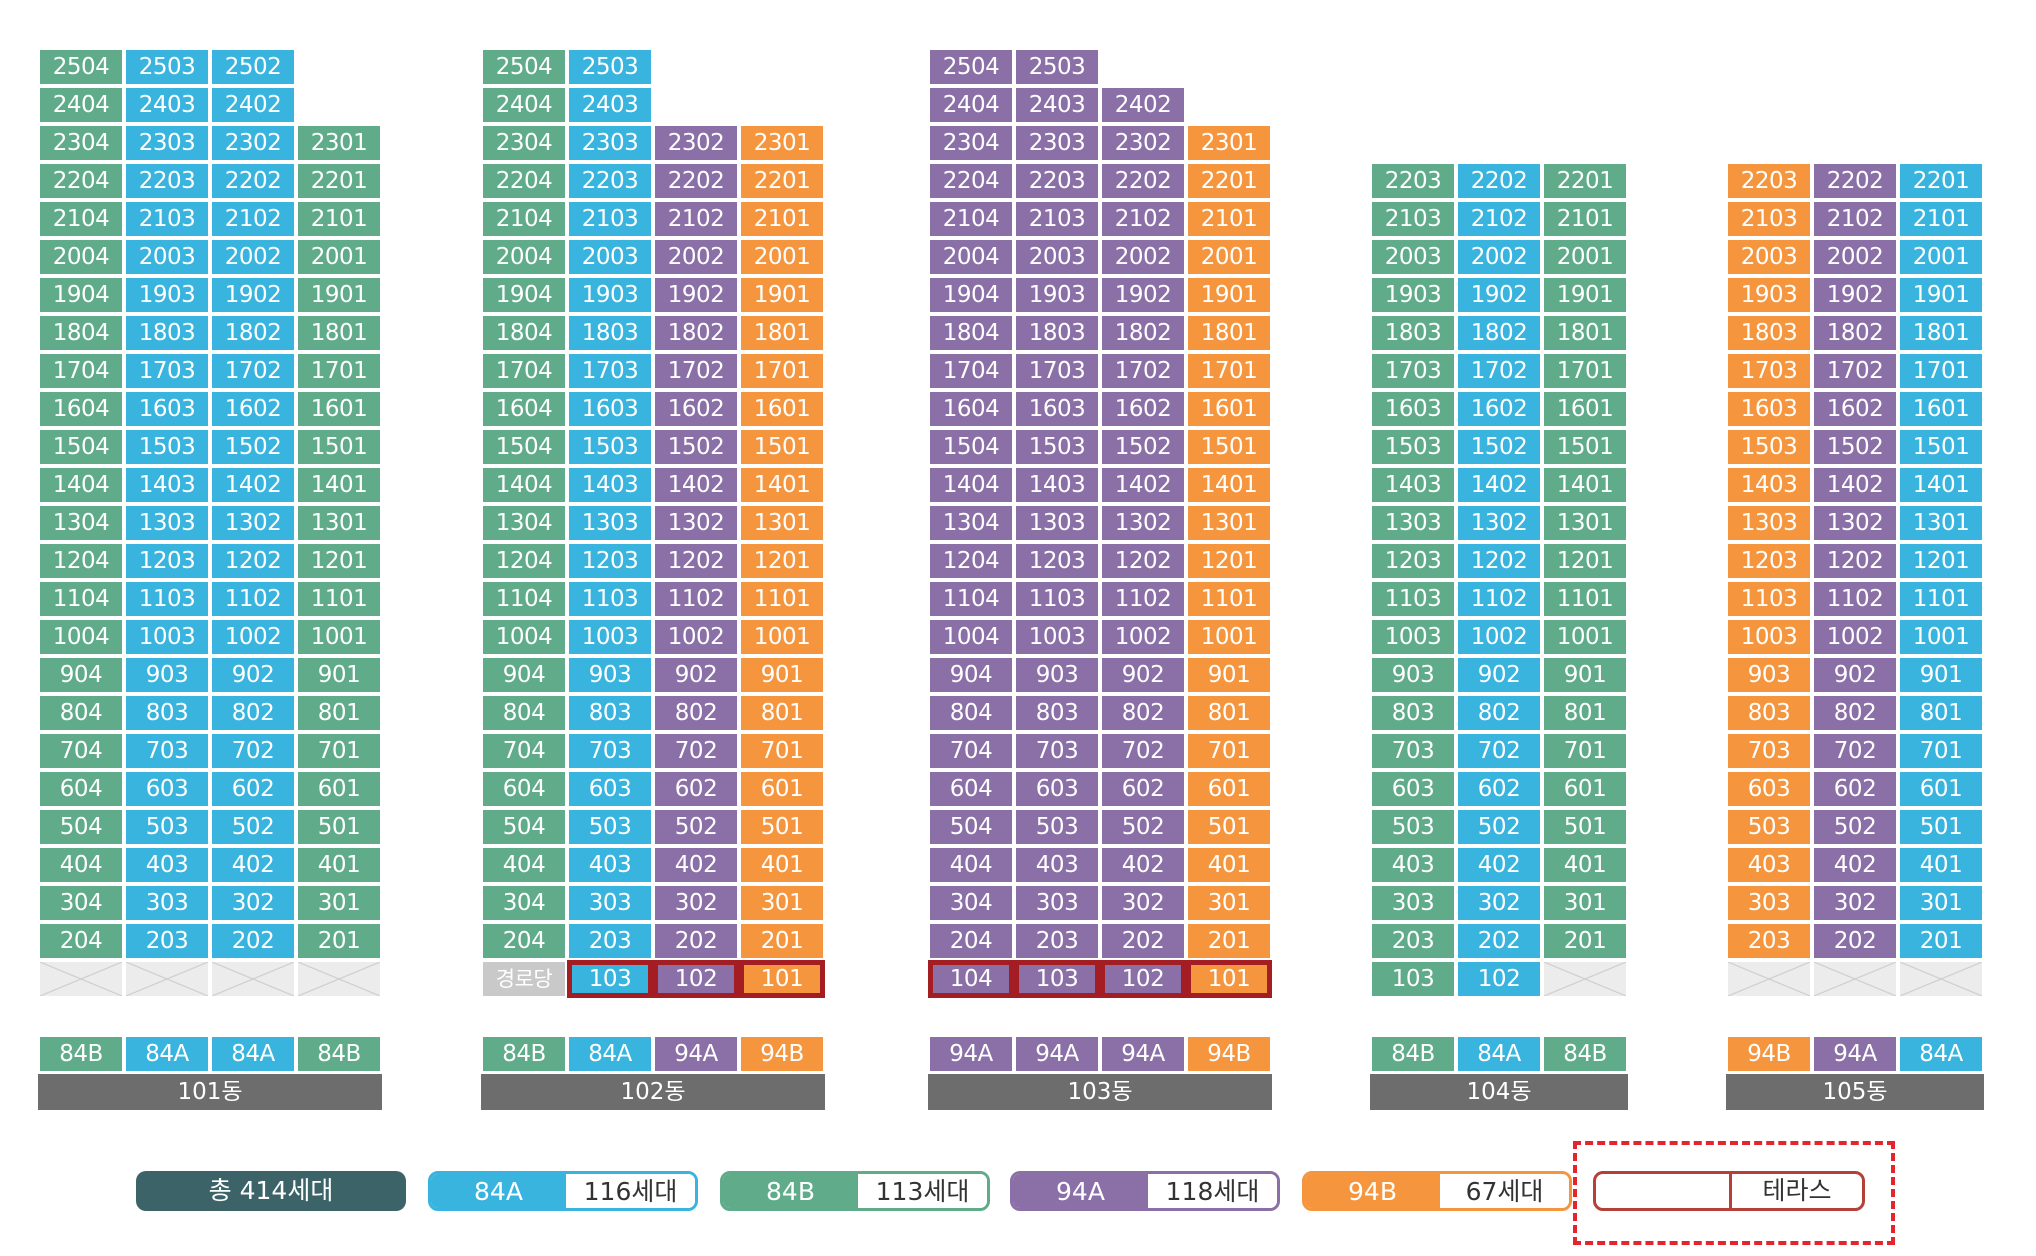 Image resolution: width=2036 pixels, height=1256 pixels. I want to click on unit-cell: 2303, so click(167, 143).